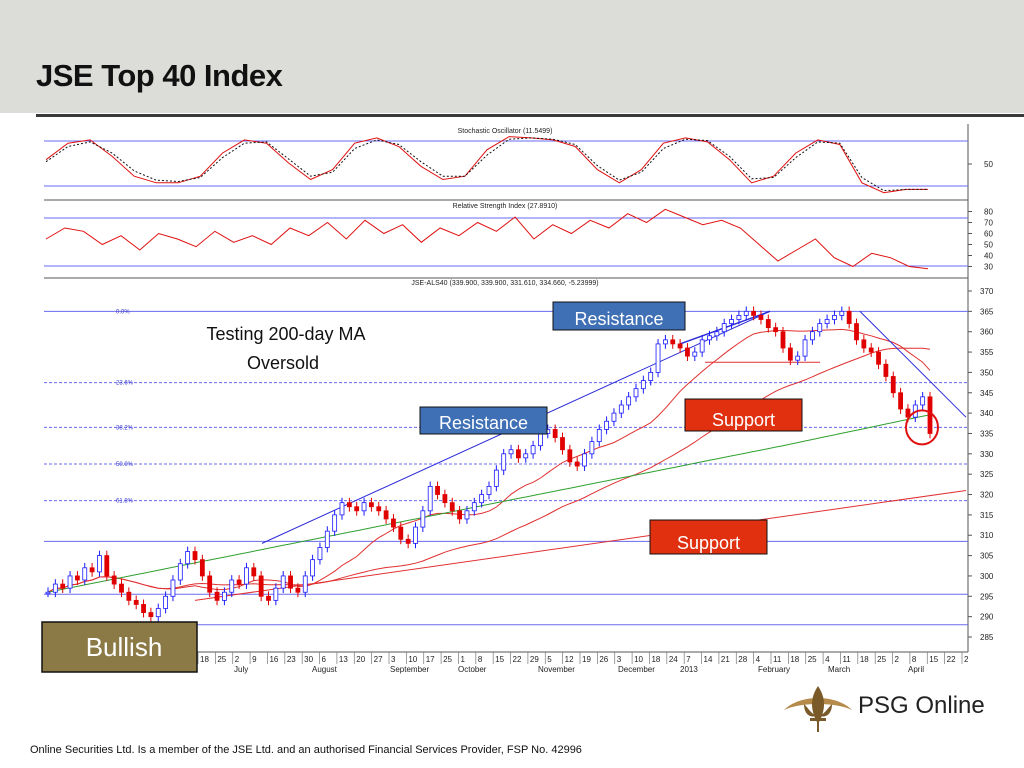 This screenshot has height=768, width=1024. What do you see at coordinates (987, 291) in the screenshot?
I see `y-tick-label: 370` at bounding box center [987, 291].